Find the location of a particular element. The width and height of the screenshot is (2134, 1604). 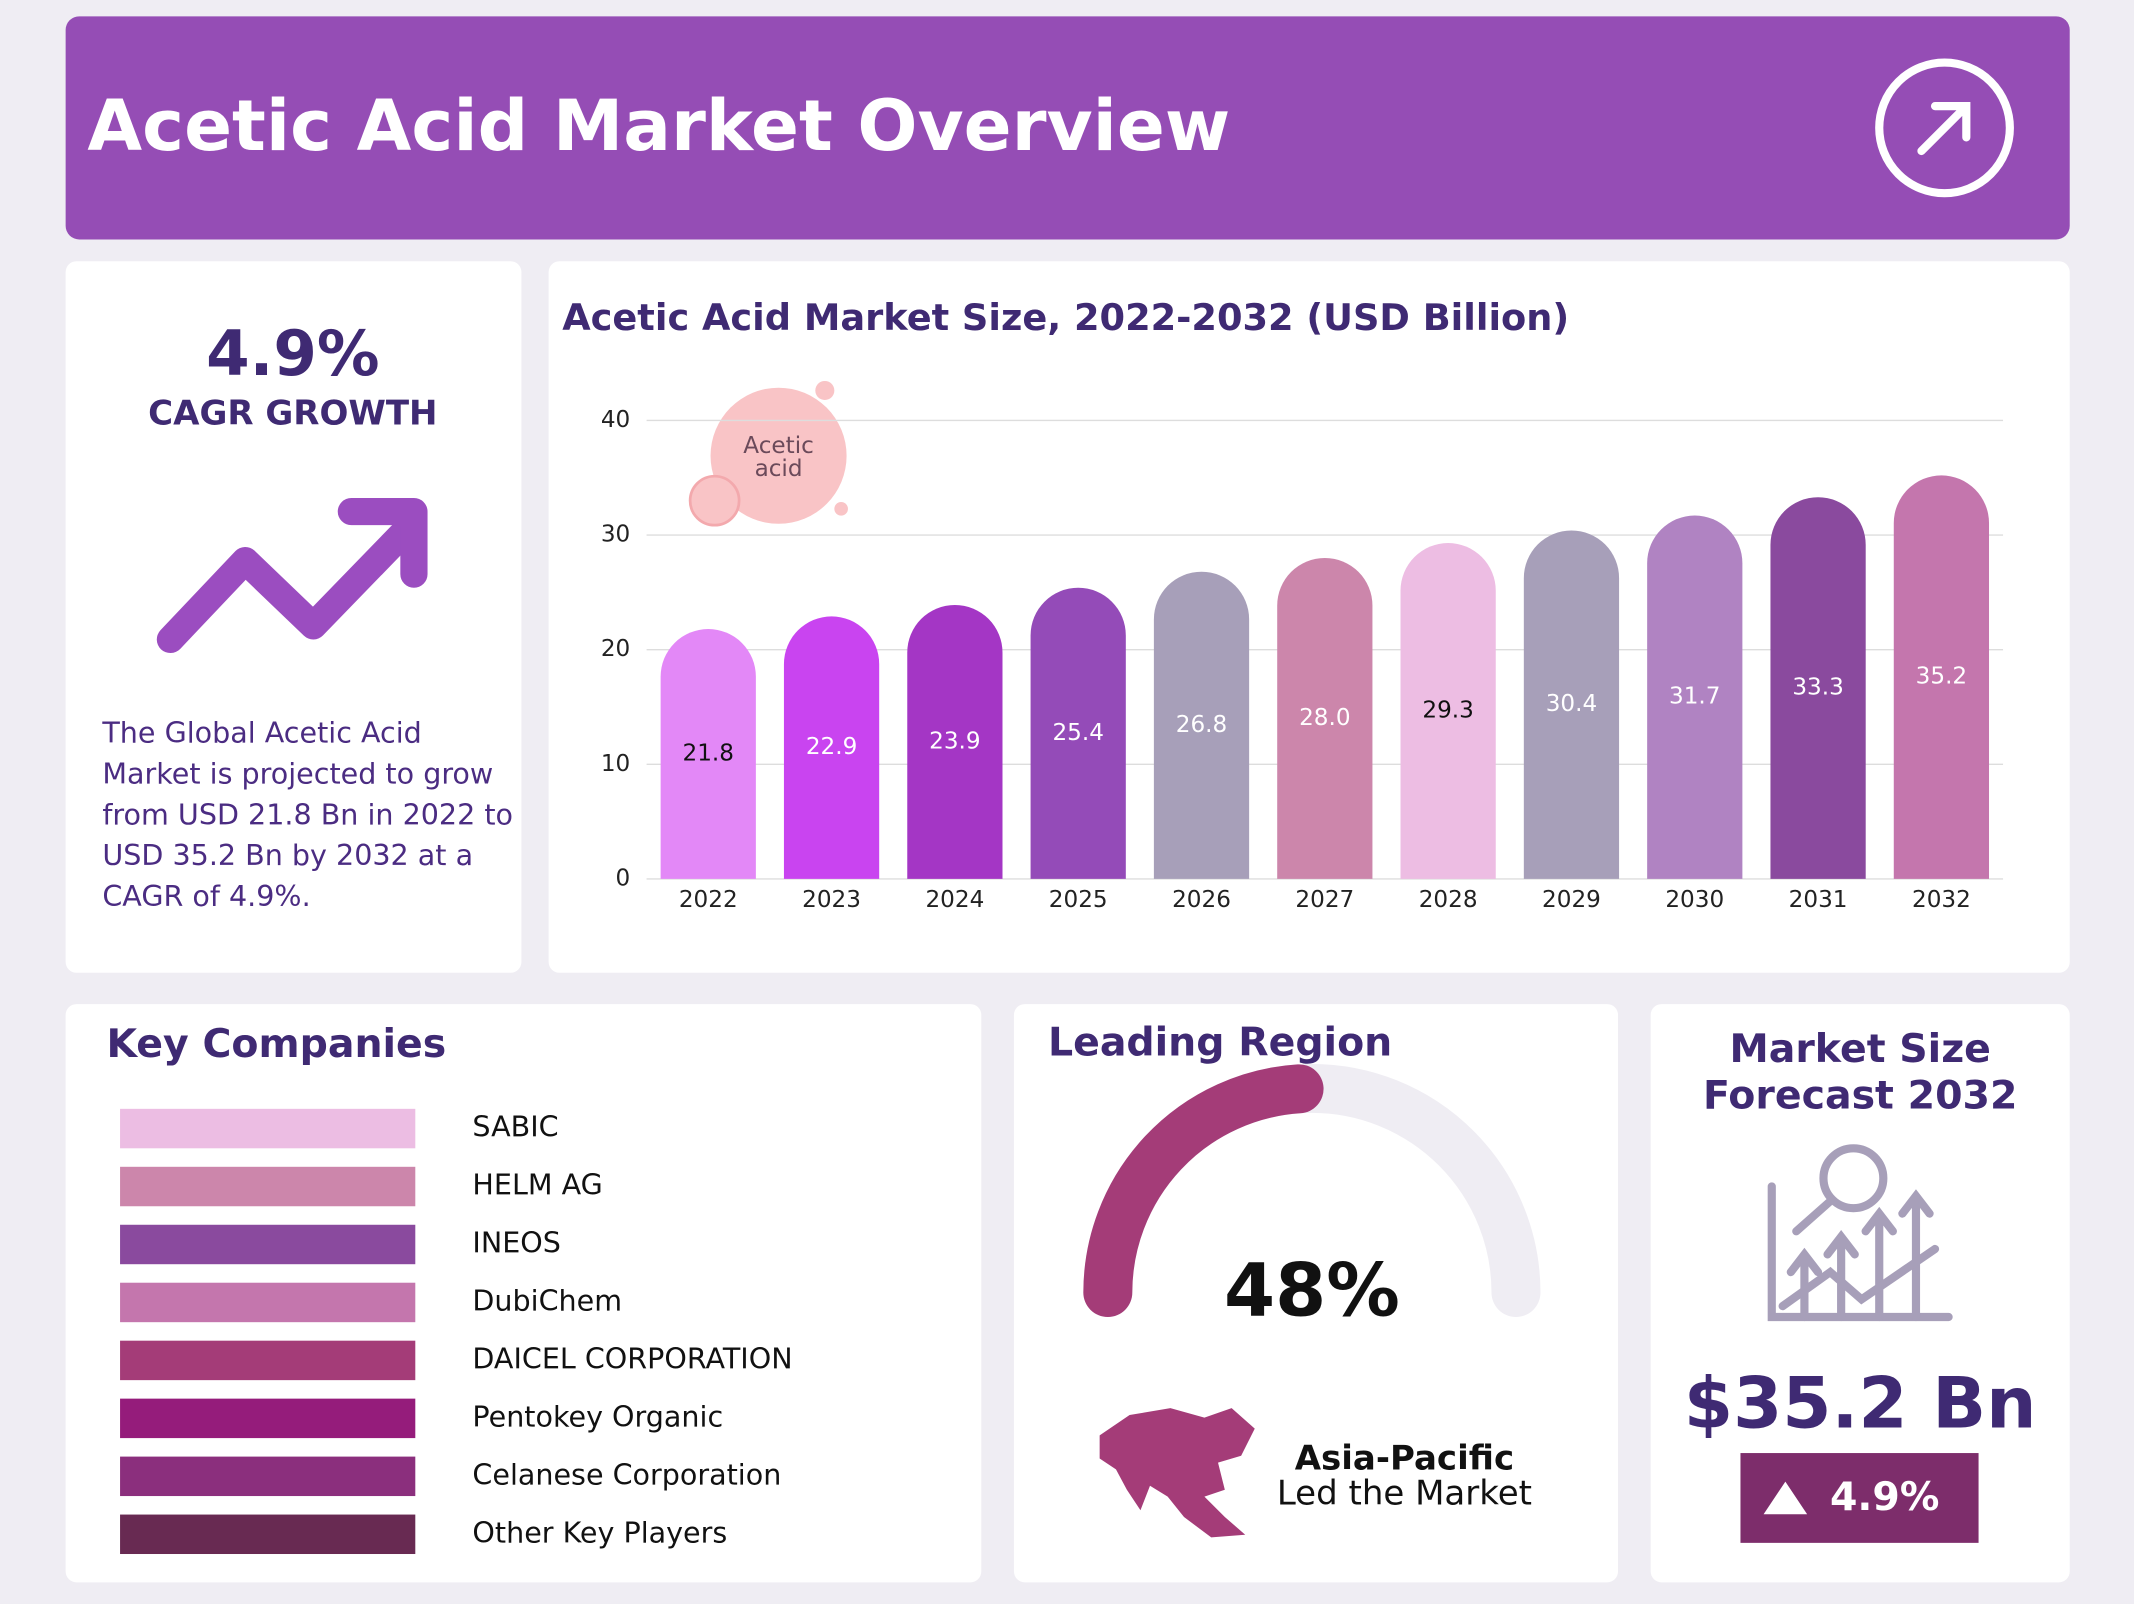

value-label: 25.4 is located at coordinates (1077, 733).